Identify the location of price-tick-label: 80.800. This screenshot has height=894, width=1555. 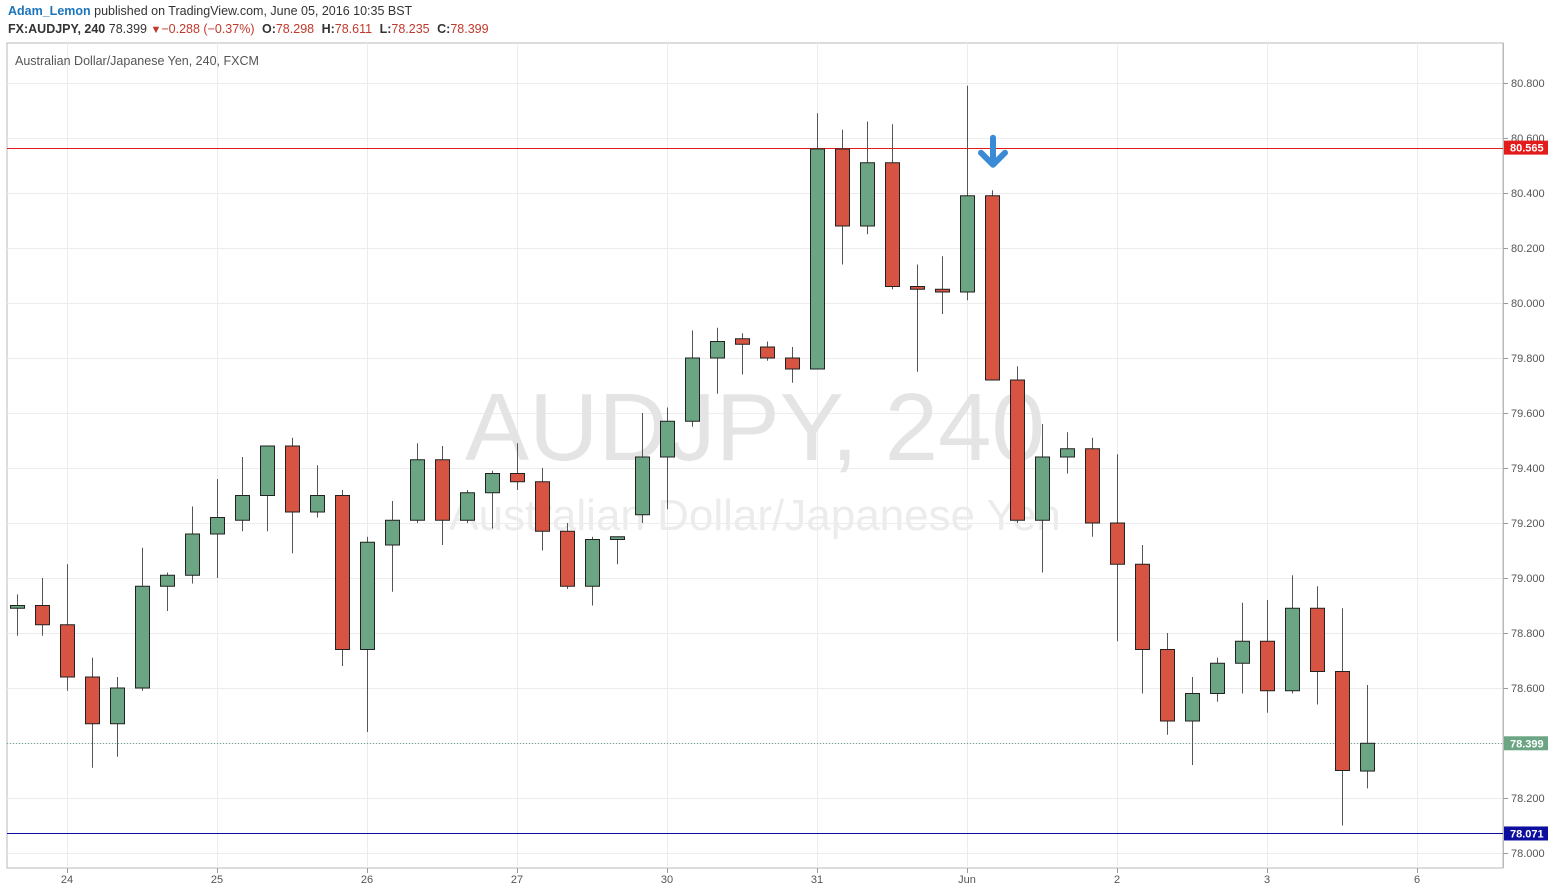
(1528, 84).